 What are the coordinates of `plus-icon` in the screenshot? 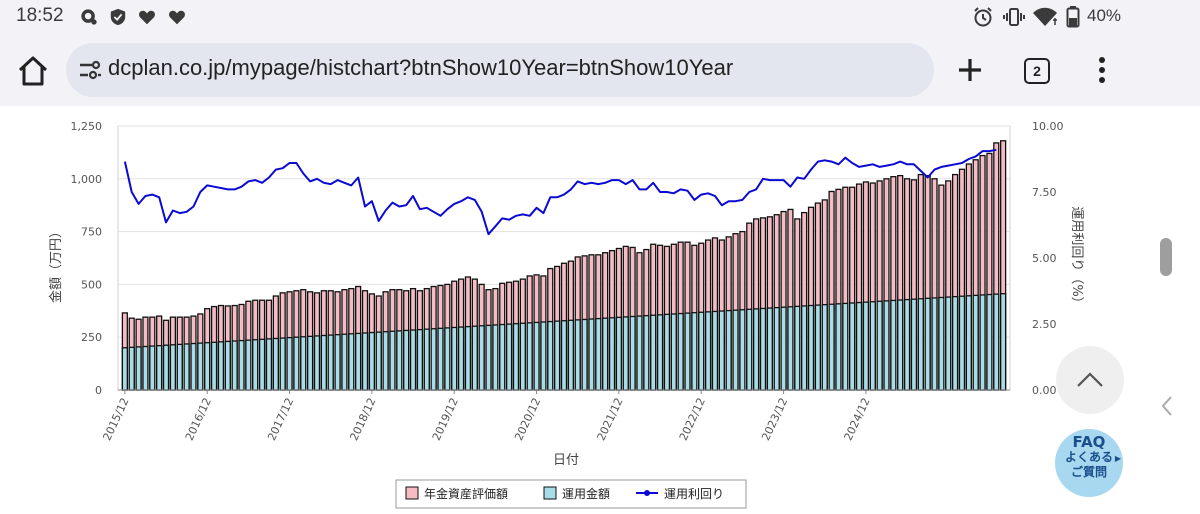 It's located at (970, 70).